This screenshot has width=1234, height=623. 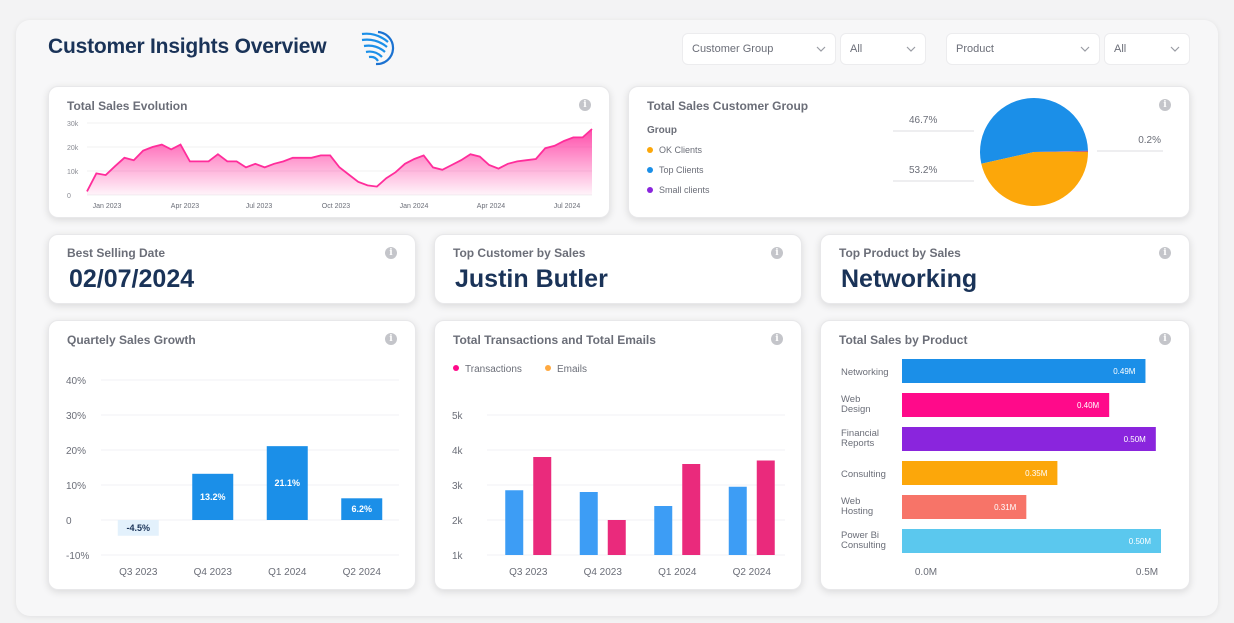 What do you see at coordinates (131, 340) in the screenshot?
I see `card-title: Quartely Sales Growth` at bounding box center [131, 340].